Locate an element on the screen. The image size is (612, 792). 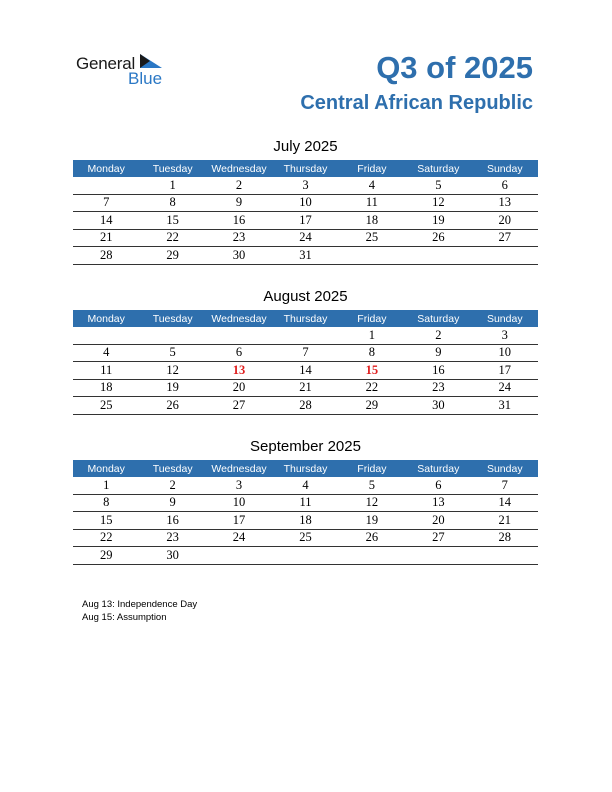
day-cell: 3 is located at coordinates (504, 336).